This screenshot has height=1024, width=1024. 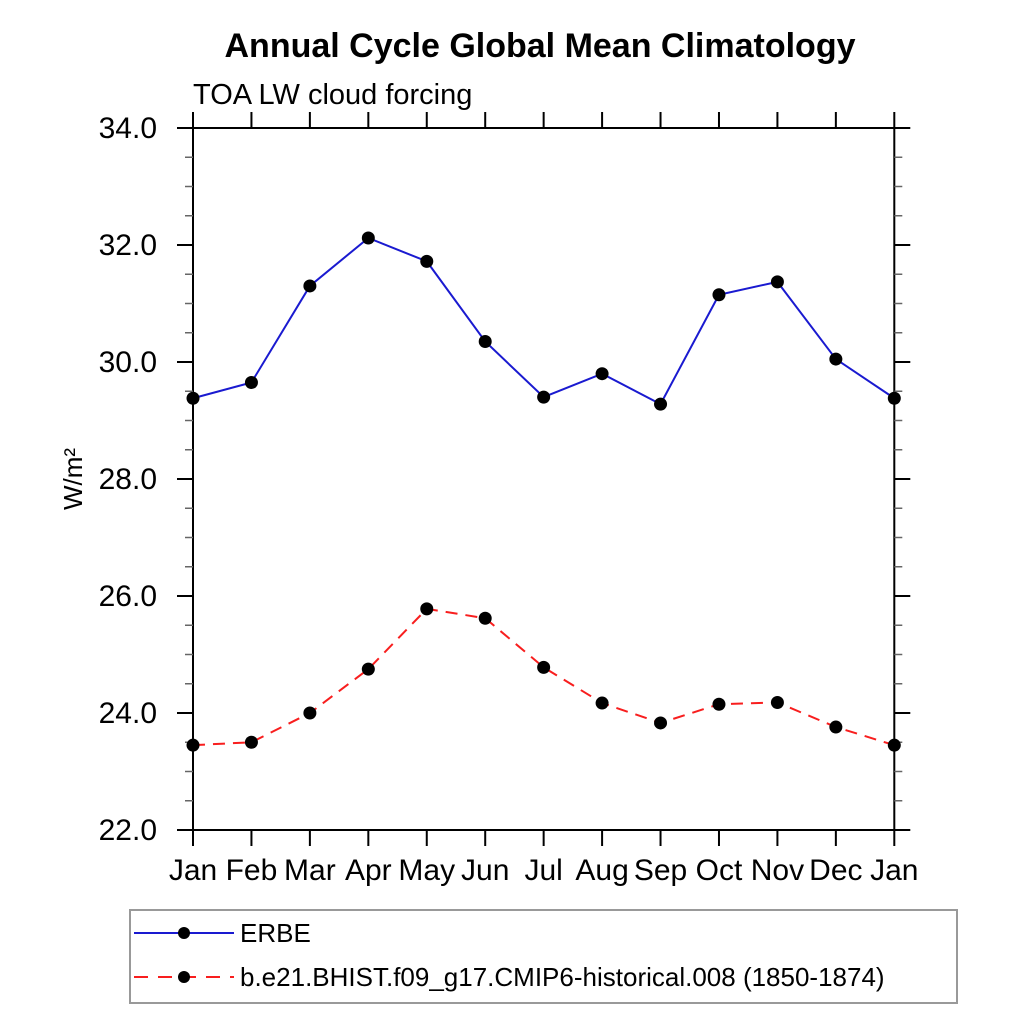 I want to click on x-tick-label: Jul, so click(x=543, y=870).